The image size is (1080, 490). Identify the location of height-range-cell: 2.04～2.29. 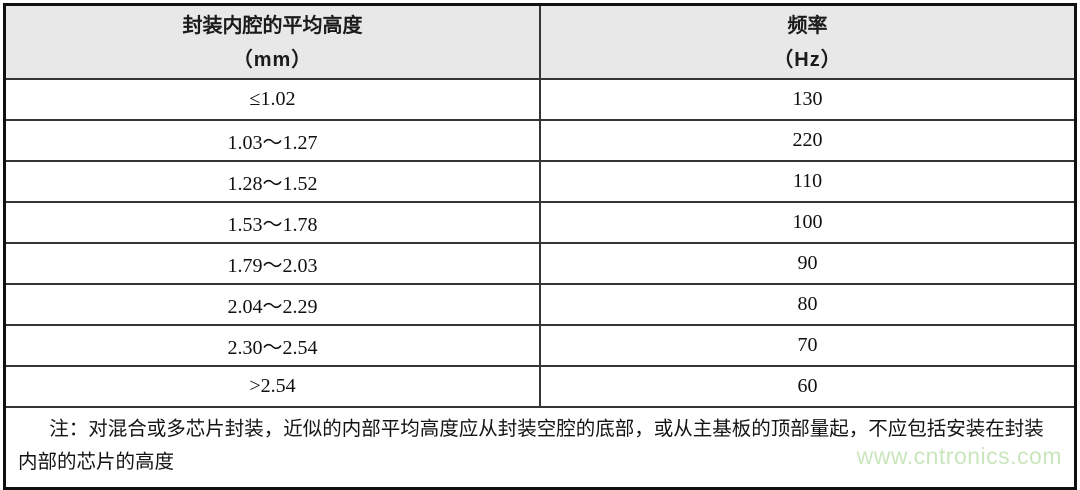
(272, 304).